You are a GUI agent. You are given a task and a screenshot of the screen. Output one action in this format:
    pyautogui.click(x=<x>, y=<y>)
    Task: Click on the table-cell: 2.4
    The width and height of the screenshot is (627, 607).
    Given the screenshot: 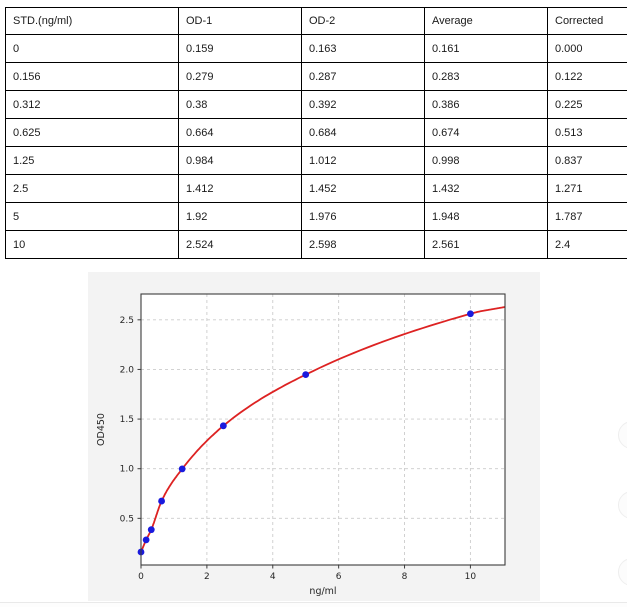 What is the action you would take?
    pyautogui.click(x=587, y=244)
    